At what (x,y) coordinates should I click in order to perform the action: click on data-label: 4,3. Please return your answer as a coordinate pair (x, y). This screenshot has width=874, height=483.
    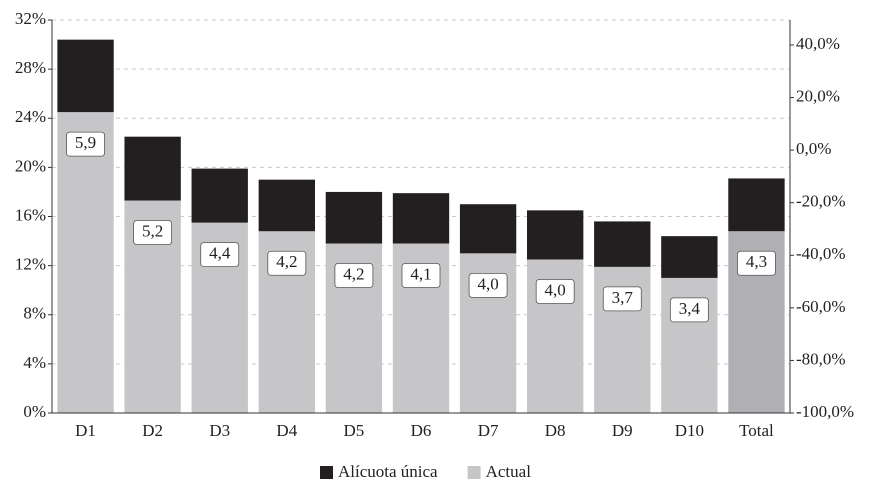
    Looking at the image, I should click on (756, 261).